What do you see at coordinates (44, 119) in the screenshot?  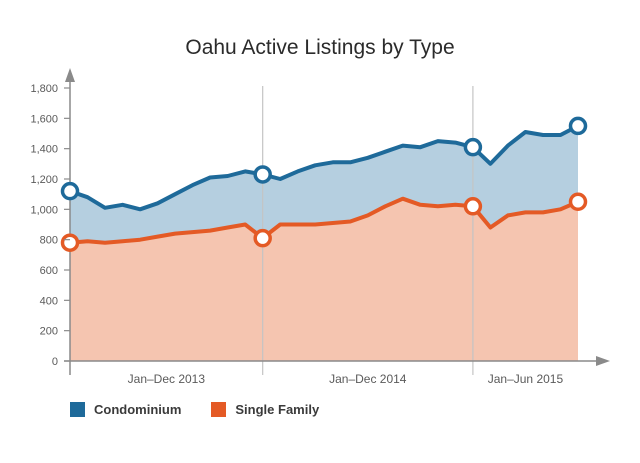 I see `y-tick-label: 1,600` at bounding box center [44, 119].